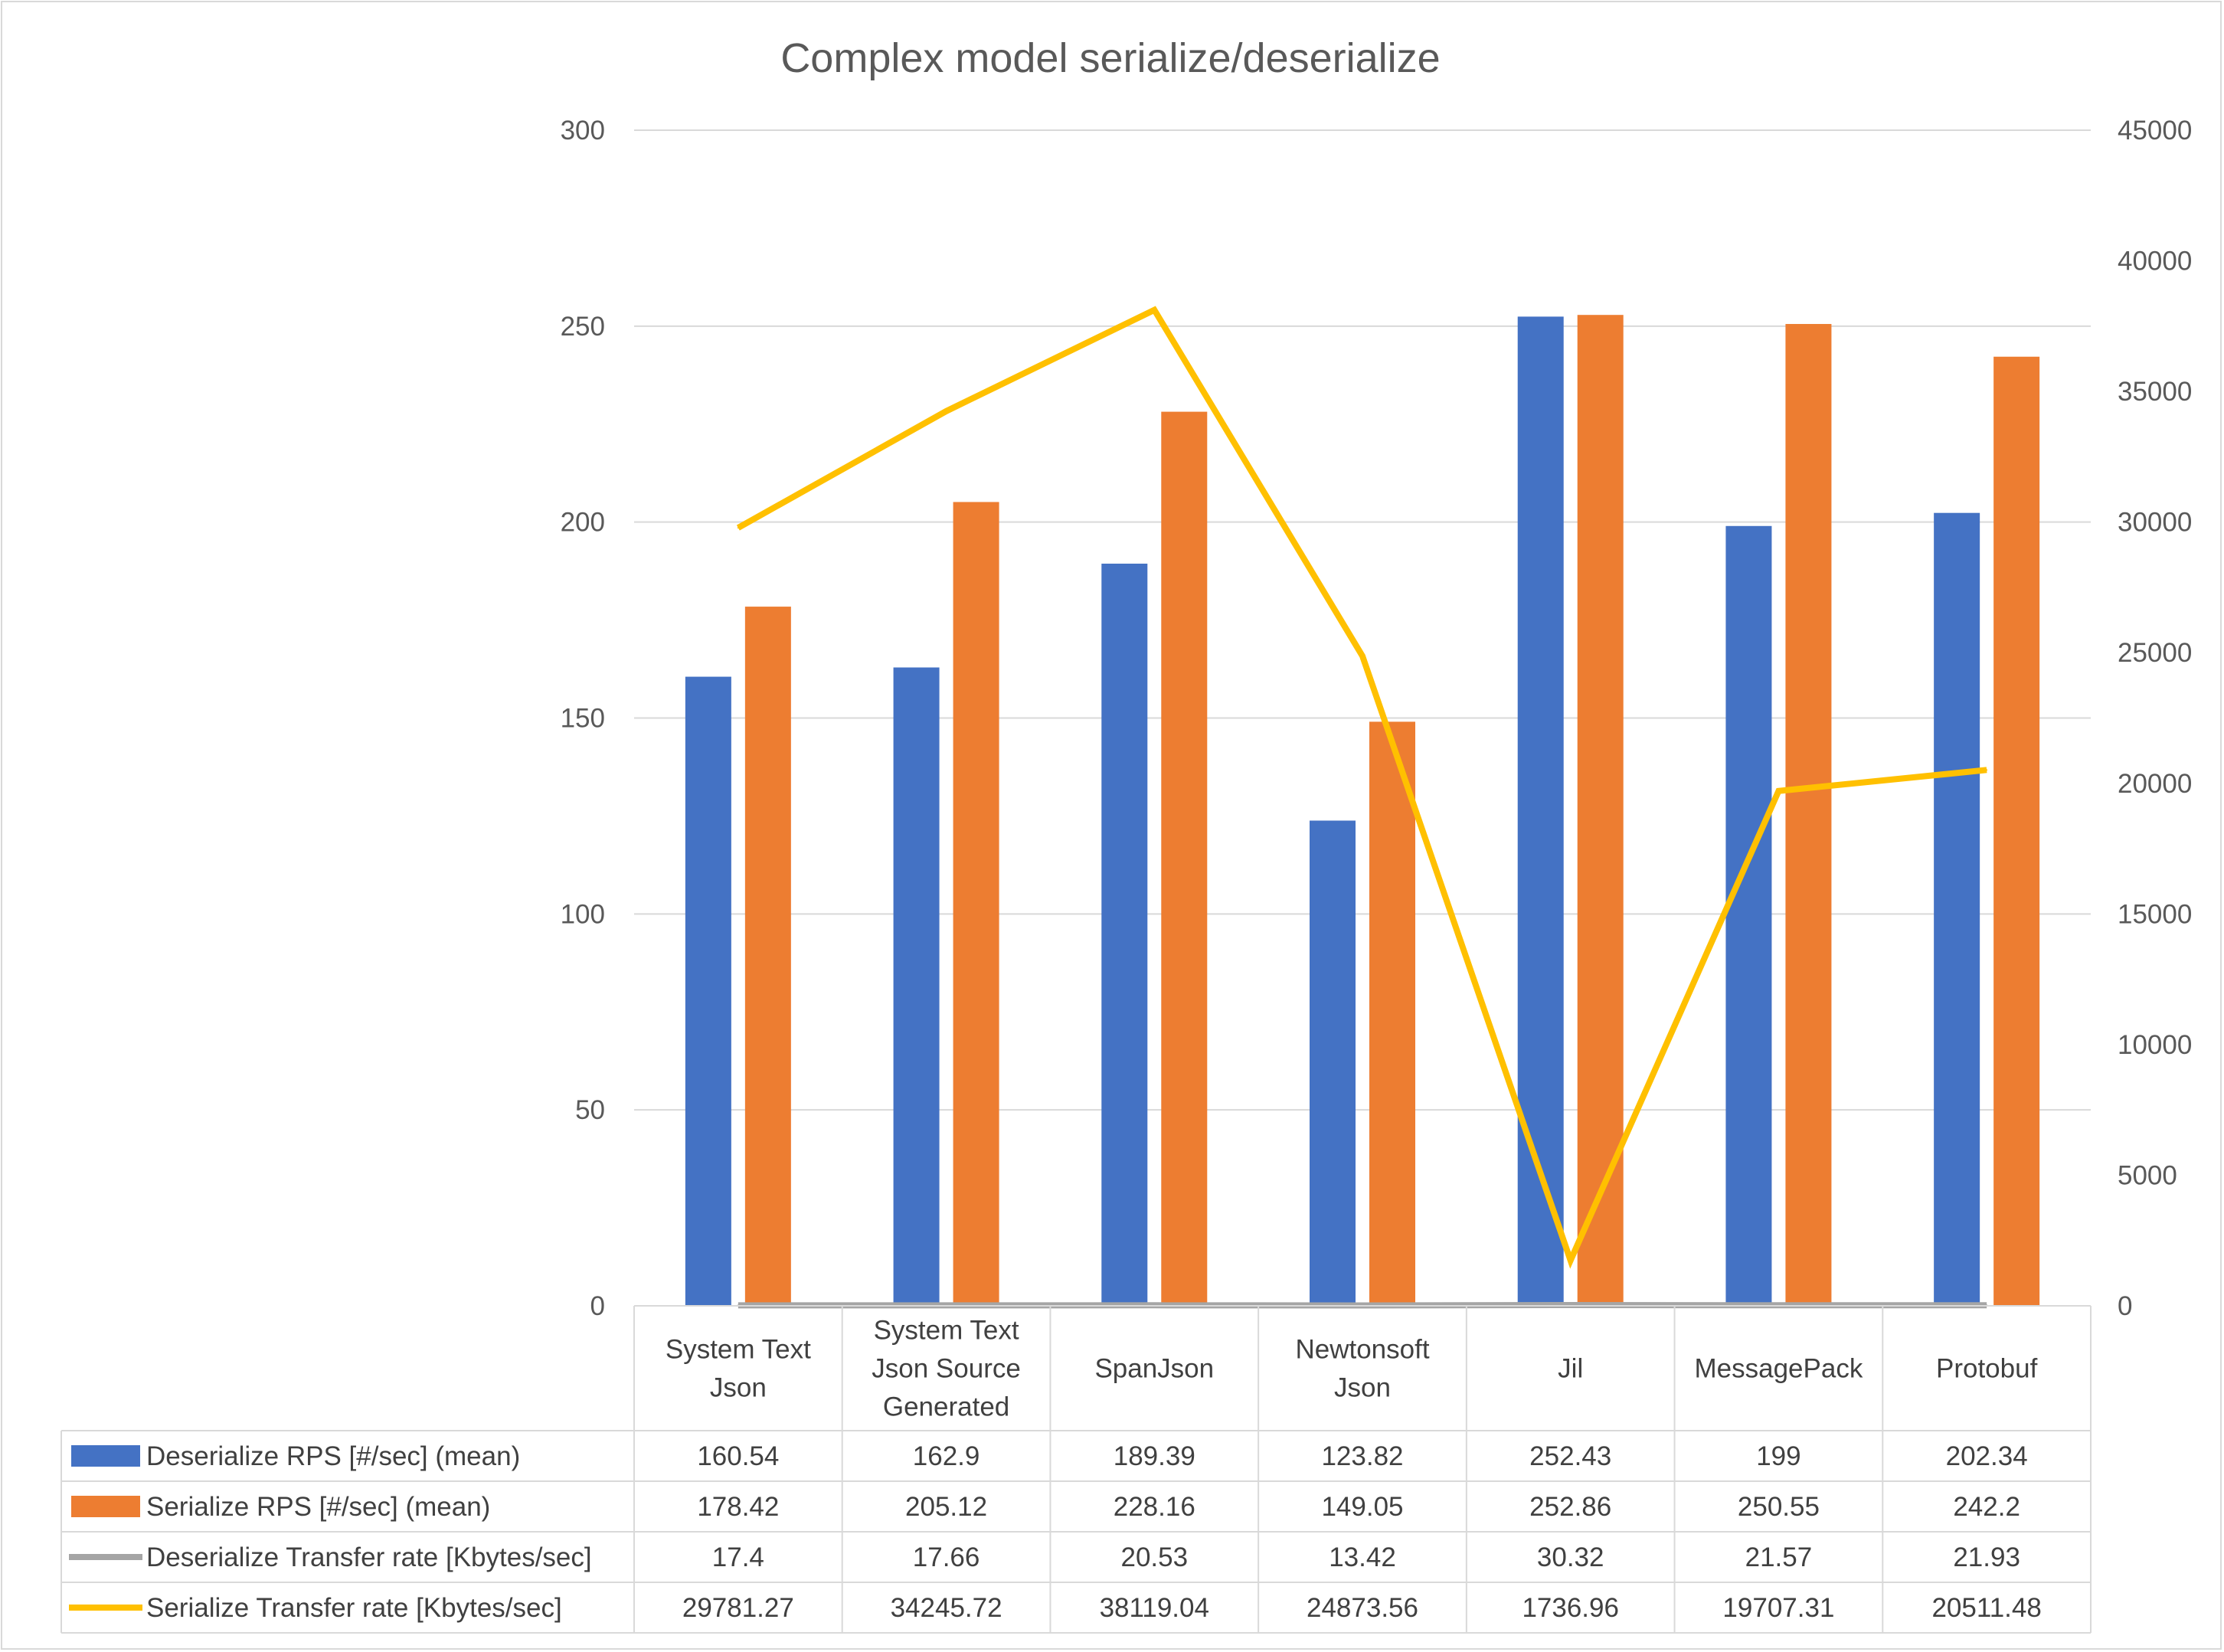  Describe the element at coordinates (1986, 1557) in the screenshot. I see `data-label: 21.93` at that location.